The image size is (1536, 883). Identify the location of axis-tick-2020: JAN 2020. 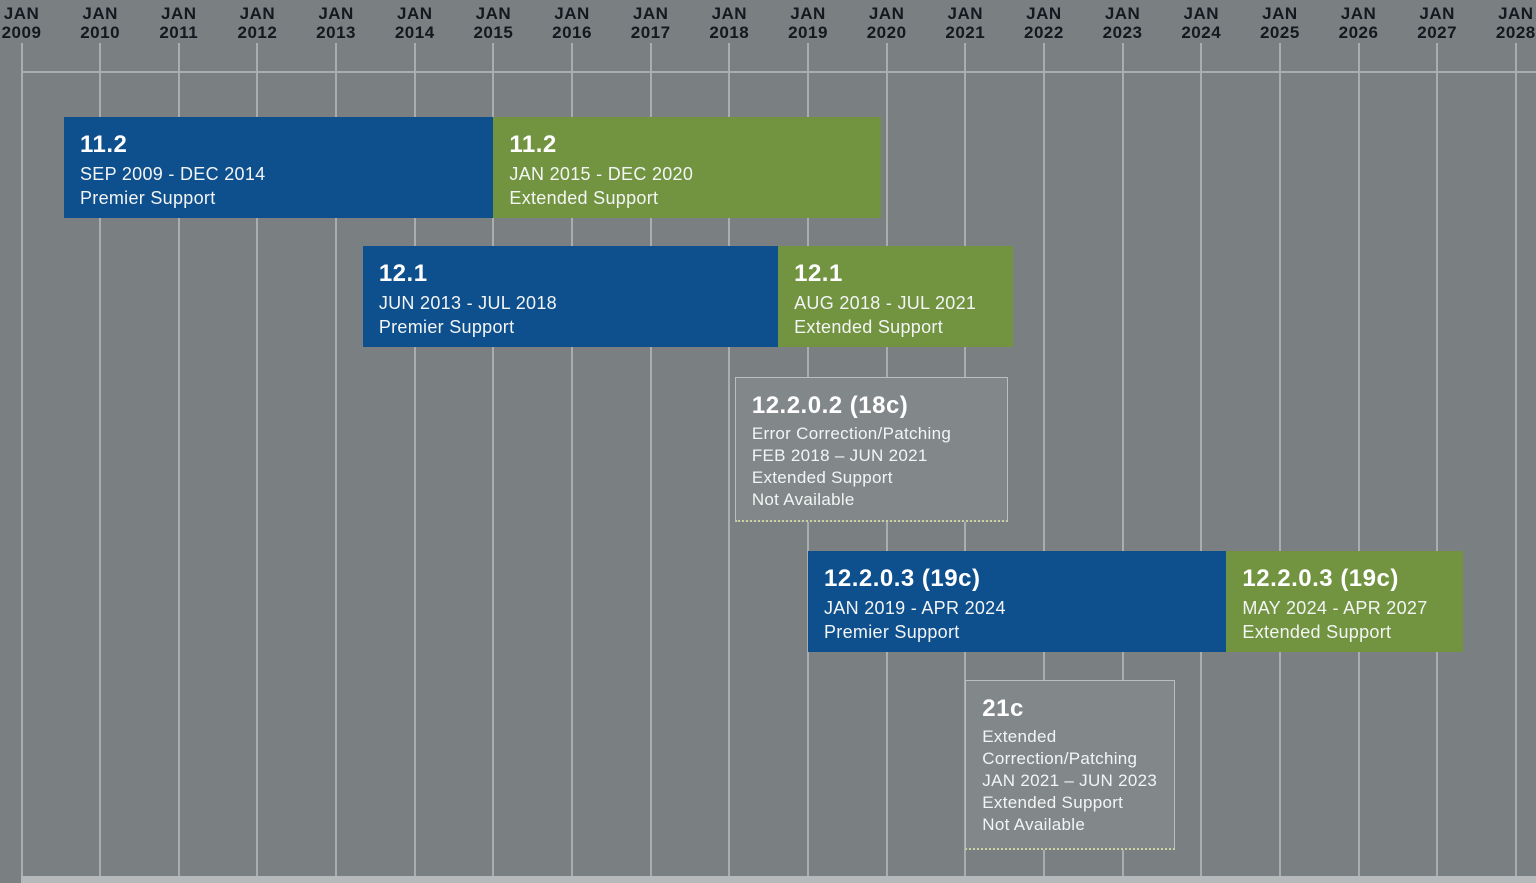
(886, 23).